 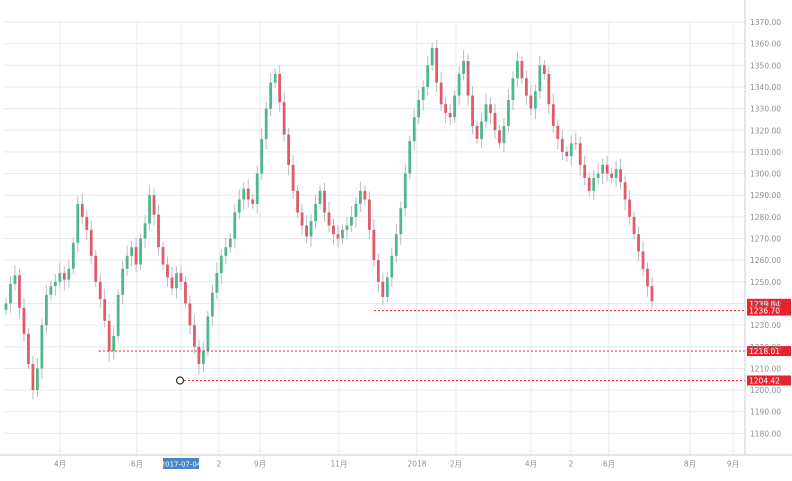 I want to click on anchor-marker, so click(x=180, y=380).